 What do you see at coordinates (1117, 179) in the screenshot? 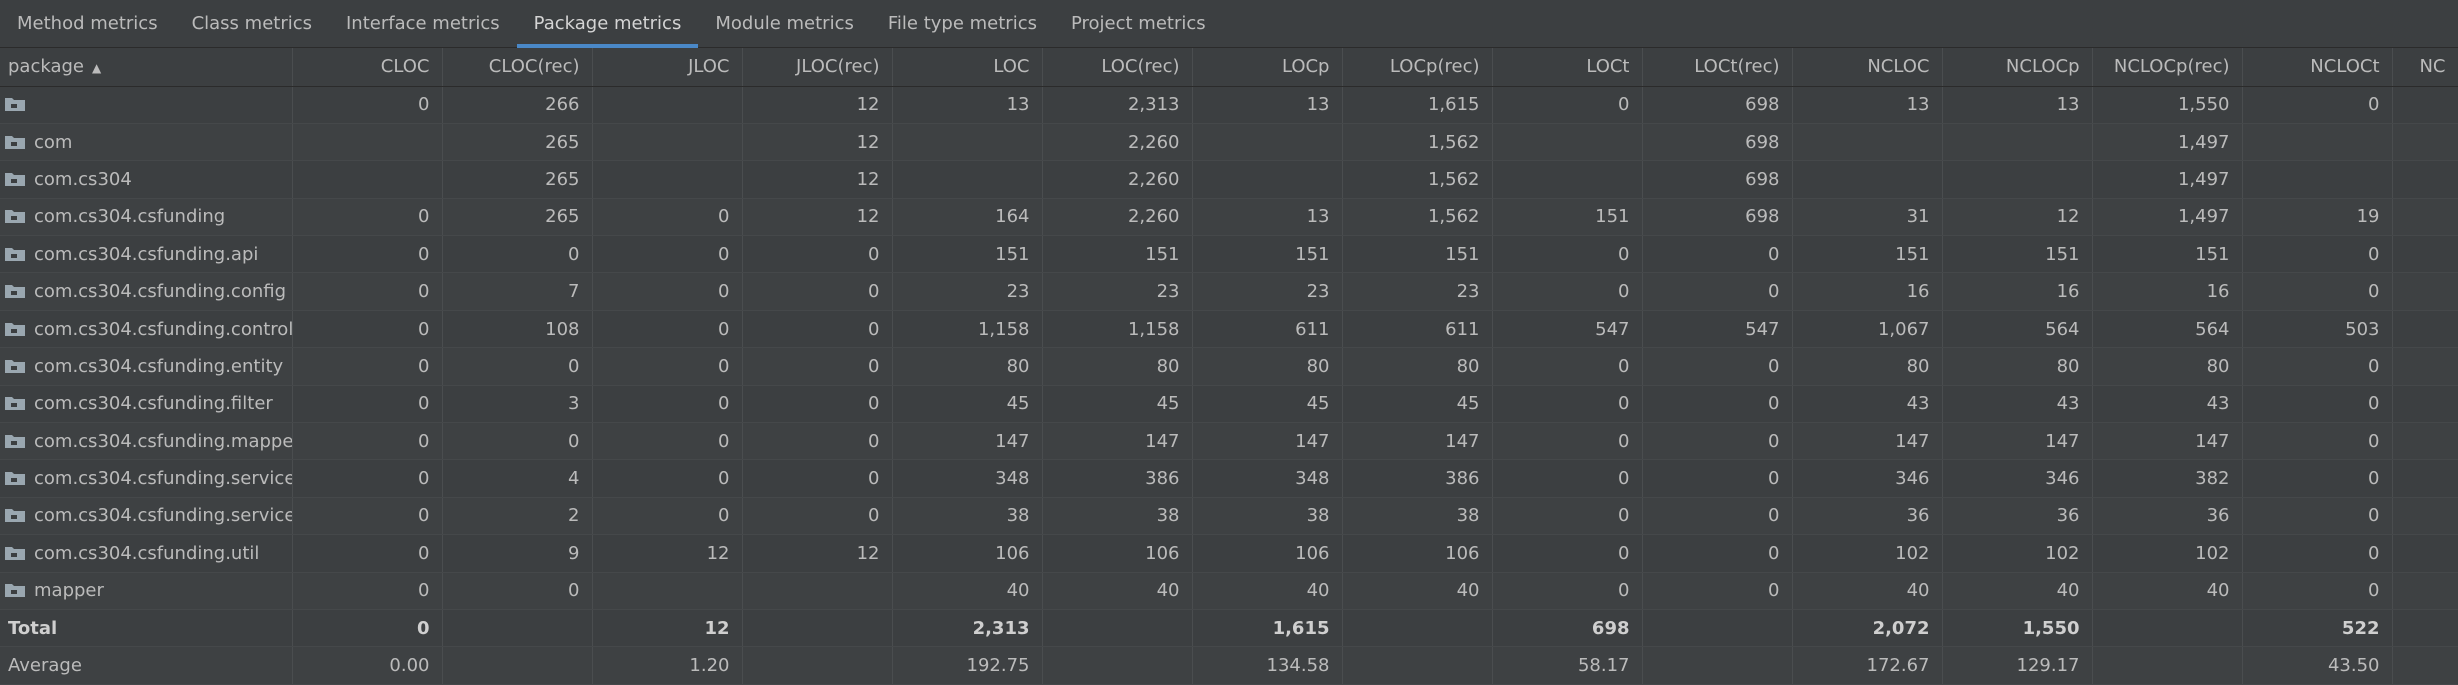
I see `metric-cell-loc-rec: 2,260` at bounding box center [1117, 179].